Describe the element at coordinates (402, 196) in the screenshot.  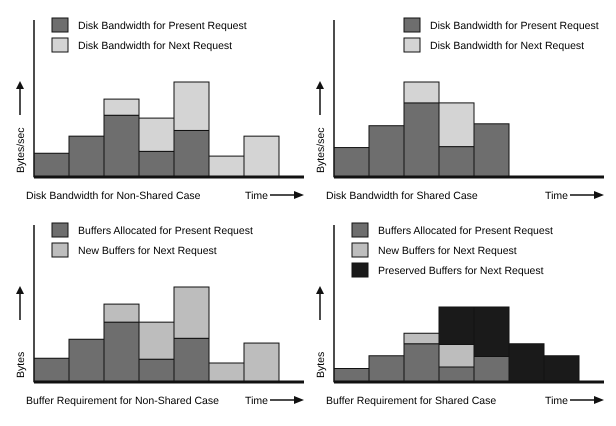
I see `text: Disk Bandwidth for Shared Case` at that location.